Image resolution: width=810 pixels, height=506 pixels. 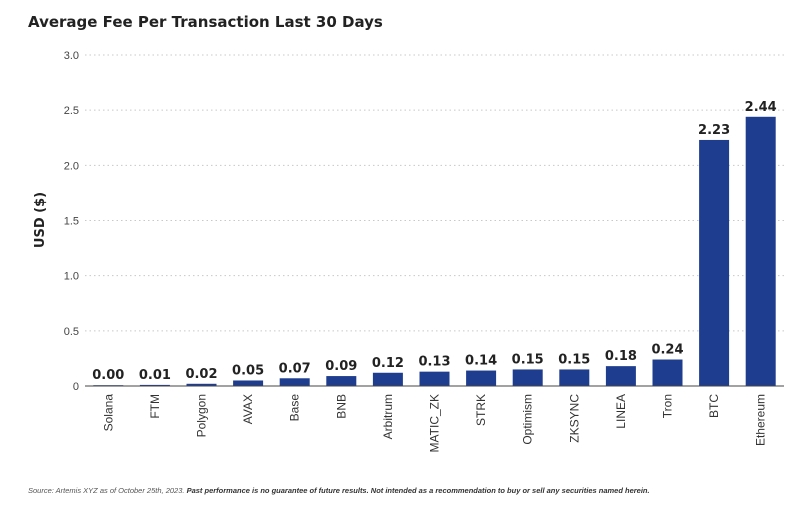 What do you see at coordinates (108, 413) in the screenshot?
I see `x-tick-label: Solana` at bounding box center [108, 413].